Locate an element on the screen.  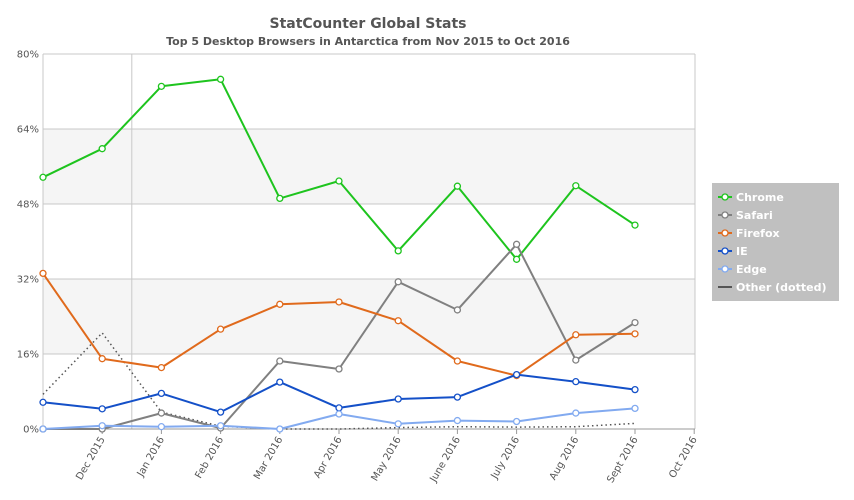
x-tick-label: Aug 2016 is located at coordinates (565, 458).